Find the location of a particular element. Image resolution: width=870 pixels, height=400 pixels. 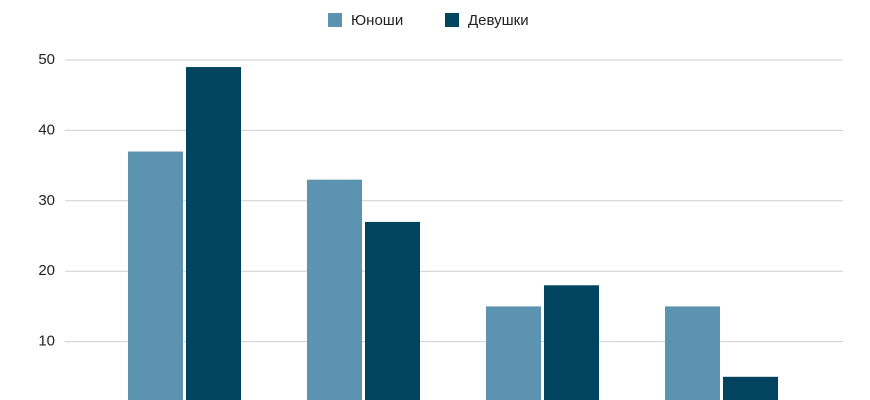

y-tick-label: 40 is located at coordinates (46, 129).